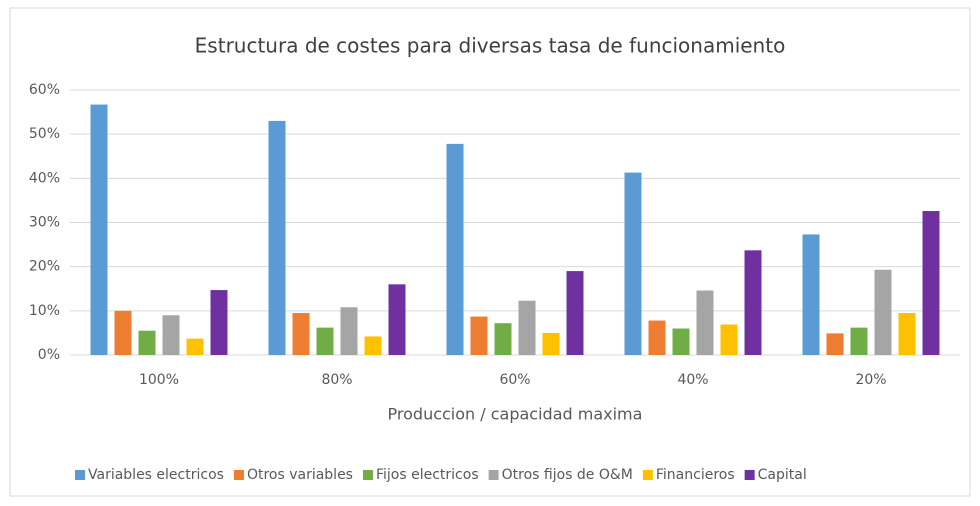 The image size is (980, 506). What do you see at coordinates (159, 380) in the screenshot?
I see `x-tick-label: 100%` at bounding box center [159, 380].